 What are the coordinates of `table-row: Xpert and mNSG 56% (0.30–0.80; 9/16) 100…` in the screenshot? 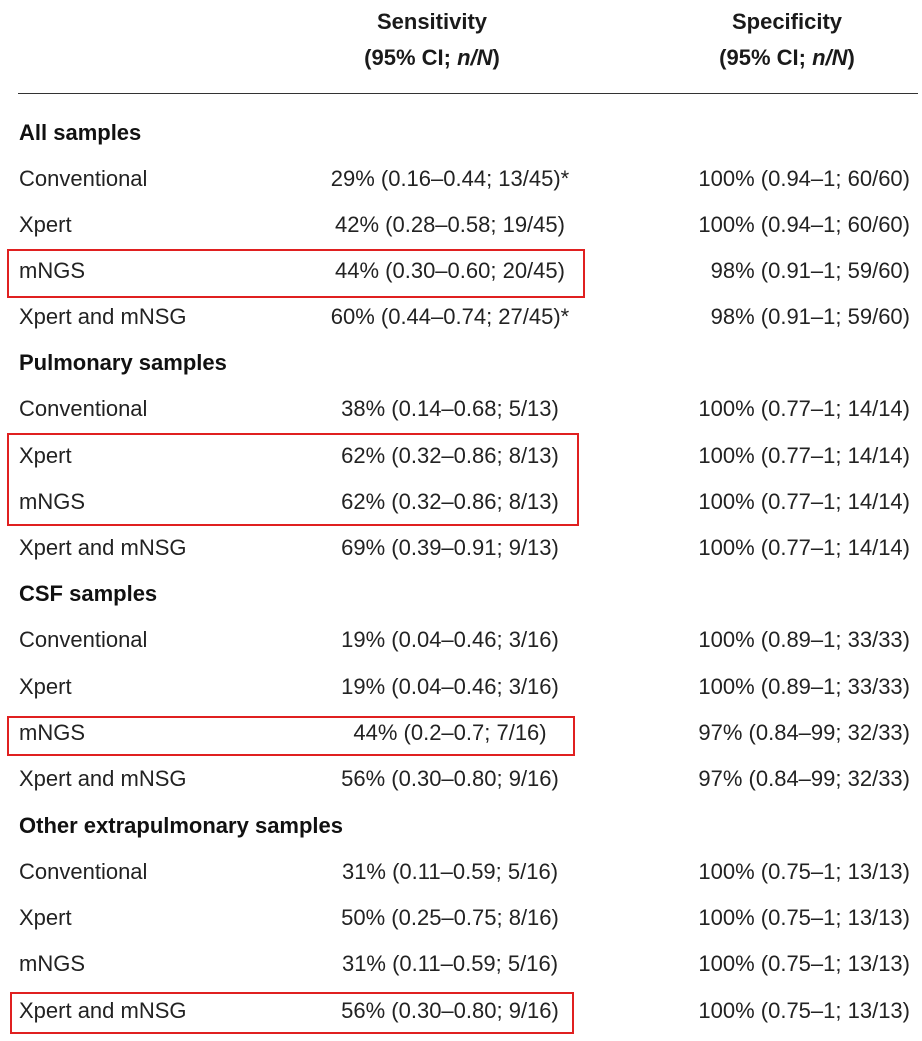 It's located at (461, 1011).